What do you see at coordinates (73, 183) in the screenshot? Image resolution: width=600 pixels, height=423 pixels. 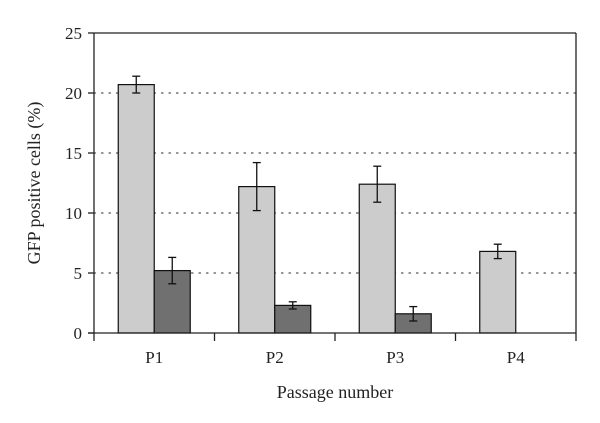 I see `y-tick-labels: 0 5 10 15 20 25` at bounding box center [73, 183].